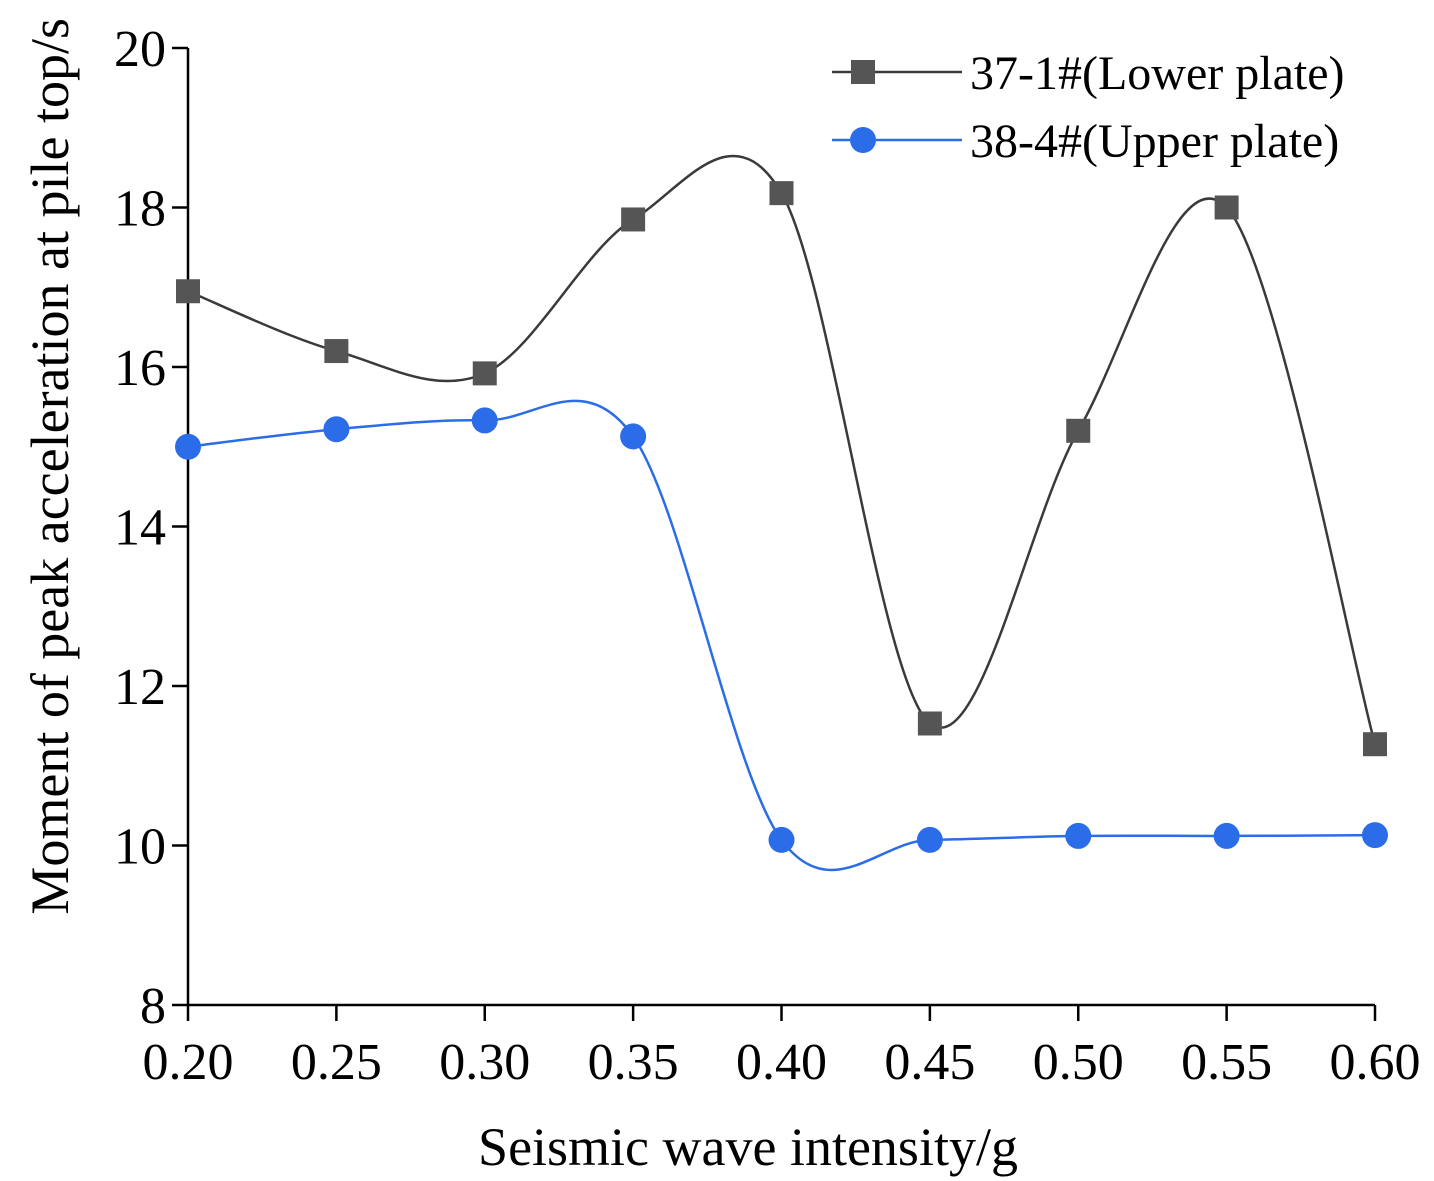 The width and height of the screenshot is (1434, 1181). What do you see at coordinates (153, 1006) in the screenshot?
I see `y-tick-label: 8` at bounding box center [153, 1006].